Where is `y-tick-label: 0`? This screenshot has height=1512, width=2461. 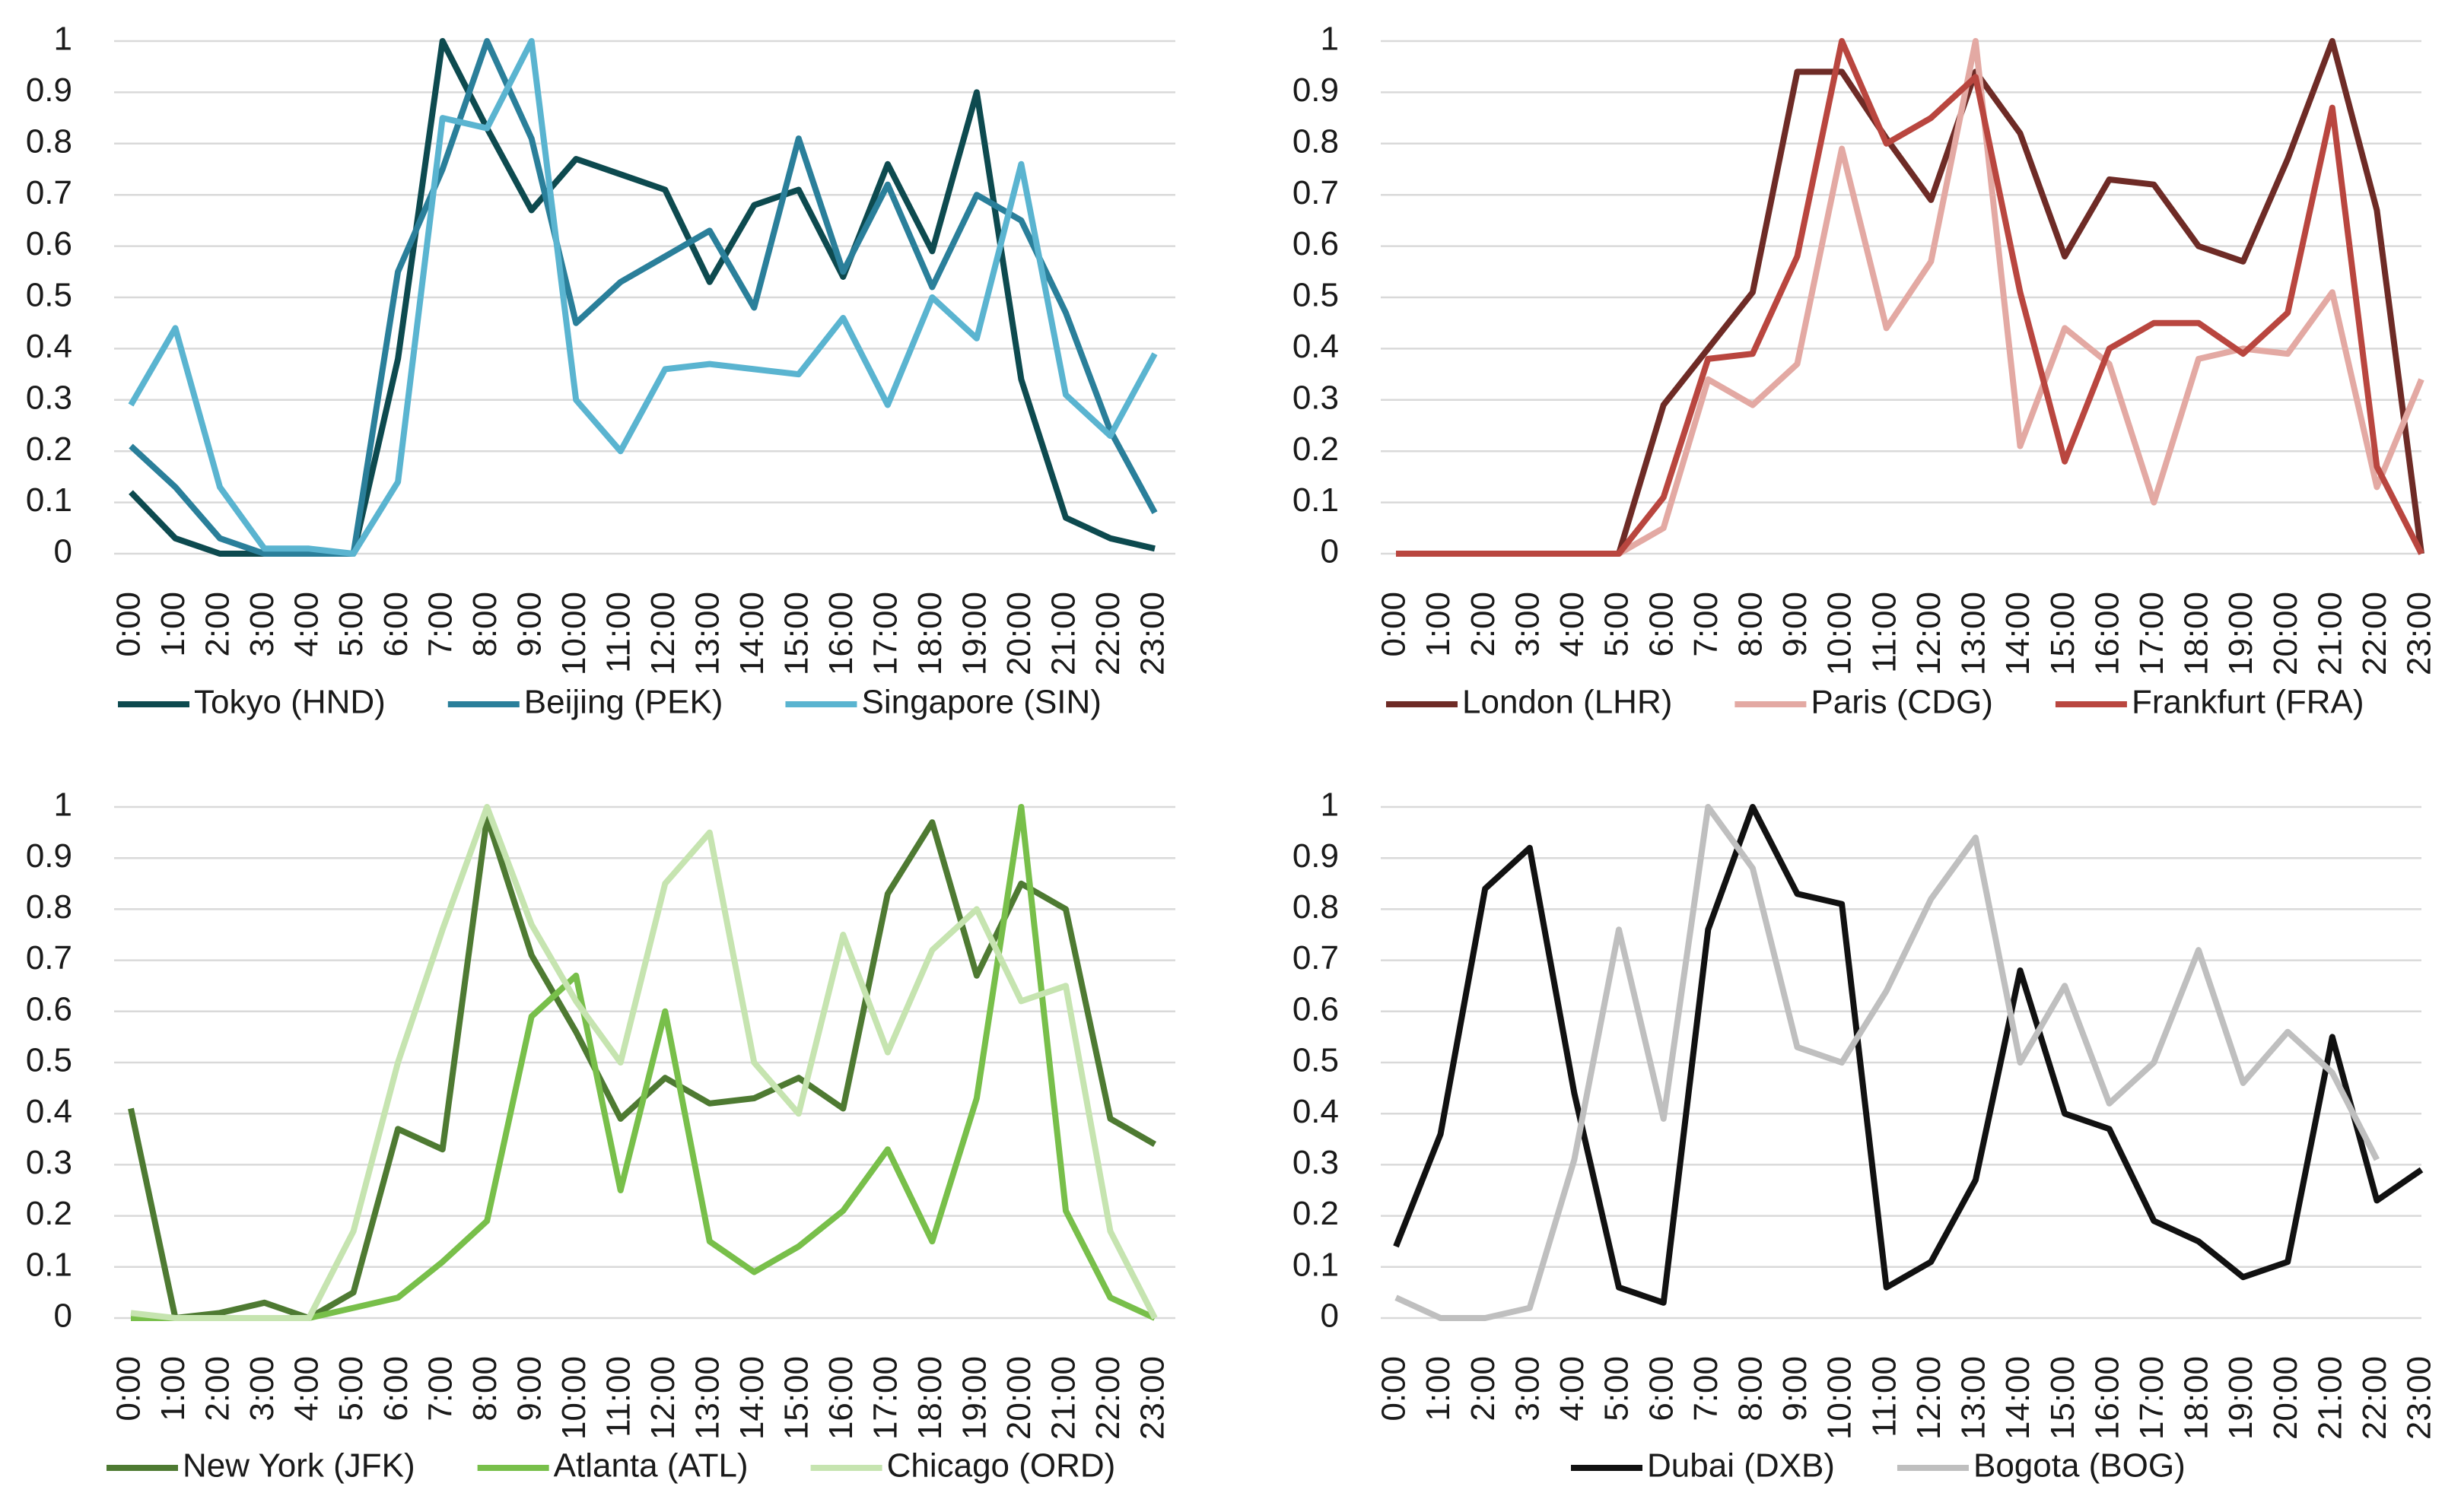
y-tick-label: 0 is located at coordinates (63, 1316).